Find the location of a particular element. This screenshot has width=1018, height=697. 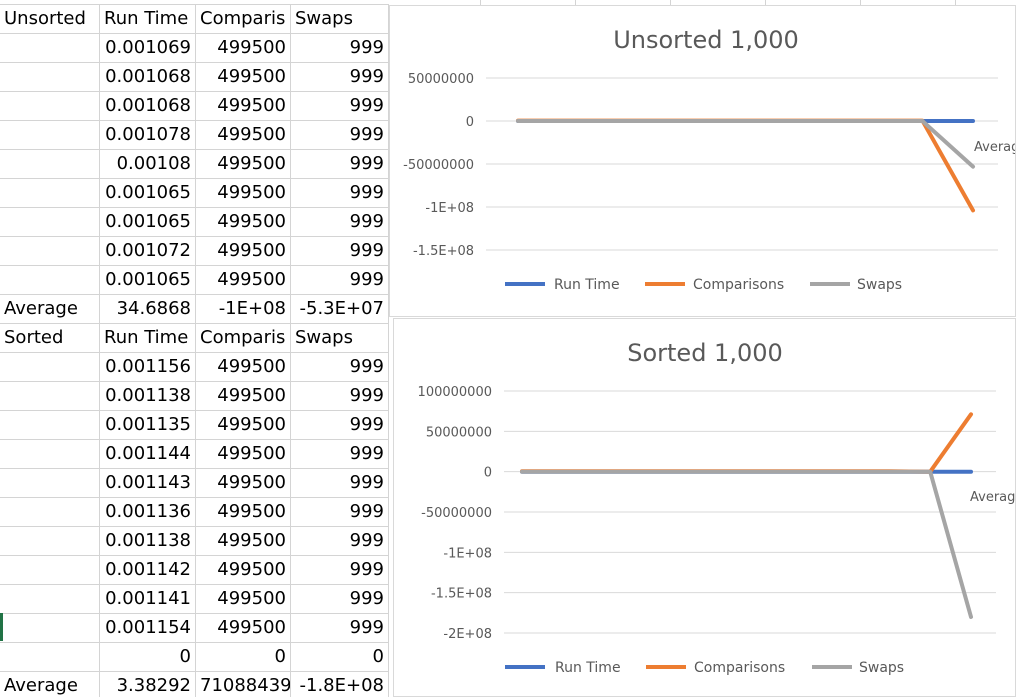

average-cell-comparisons: -1E+08 is located at coordinates (243, 309).